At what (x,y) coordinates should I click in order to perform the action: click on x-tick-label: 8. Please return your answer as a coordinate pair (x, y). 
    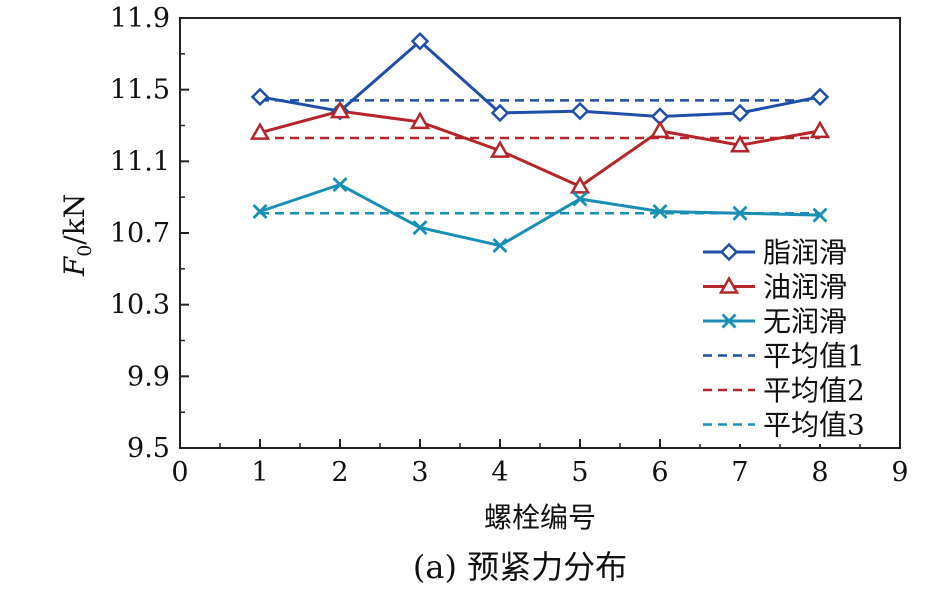
    Looking at the image, I should click on (819, 472).